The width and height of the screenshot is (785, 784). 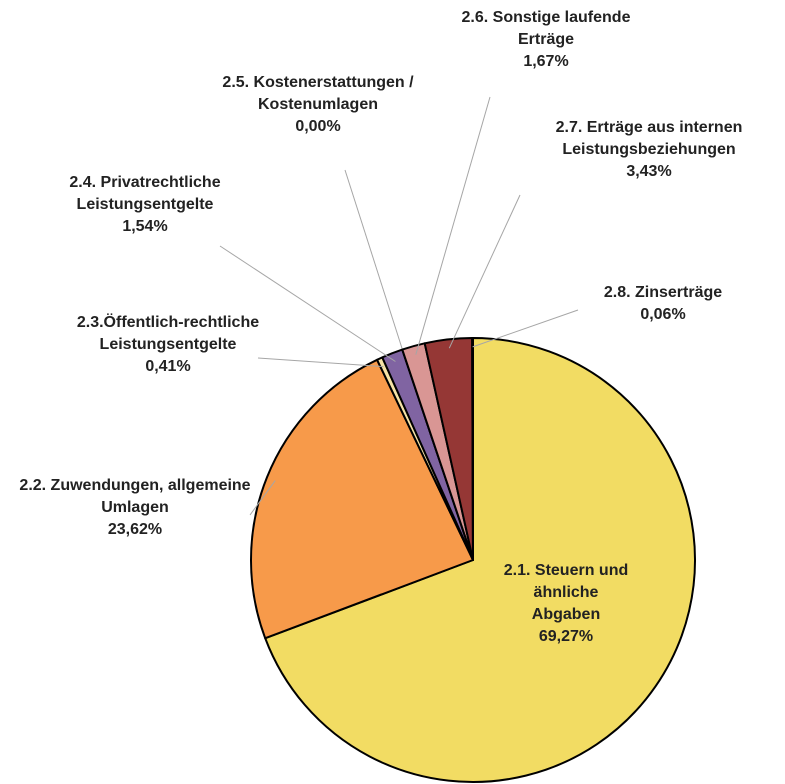 What do you see at coordinates (145, 193) in the screenshot?
I see `category-name: 2.4. Privatrechtliche Leistungsentgelte` at bounding box center [145, 193].